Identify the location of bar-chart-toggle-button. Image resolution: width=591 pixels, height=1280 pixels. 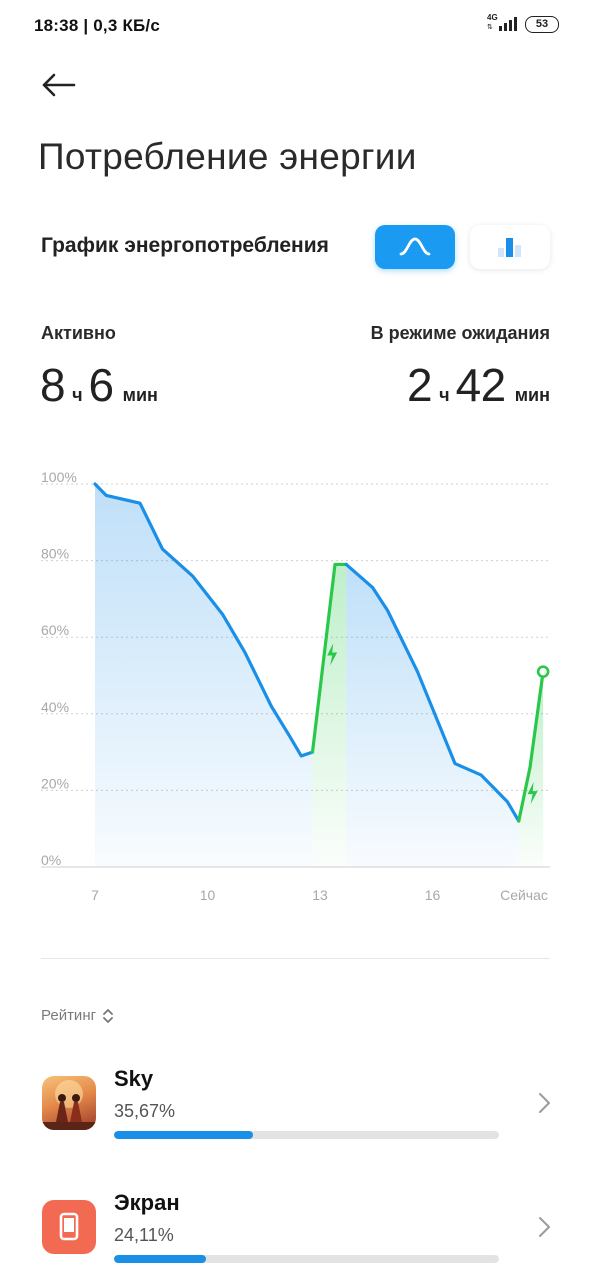
(510, 247).